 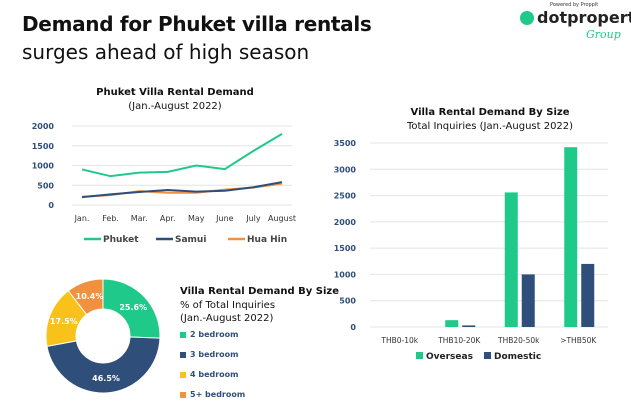 What do you see at coordinates (90, 296) in the screenshot?
I see `pie-slice-label: 10.4%` at bounding box center [90, 296].